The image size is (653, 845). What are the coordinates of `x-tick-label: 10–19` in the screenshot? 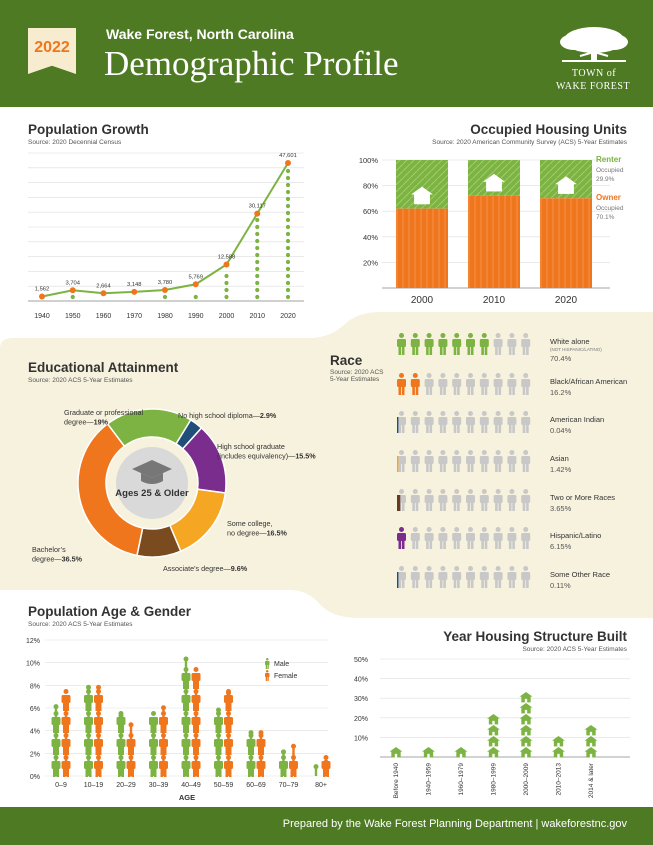 It's located at (94, 785).